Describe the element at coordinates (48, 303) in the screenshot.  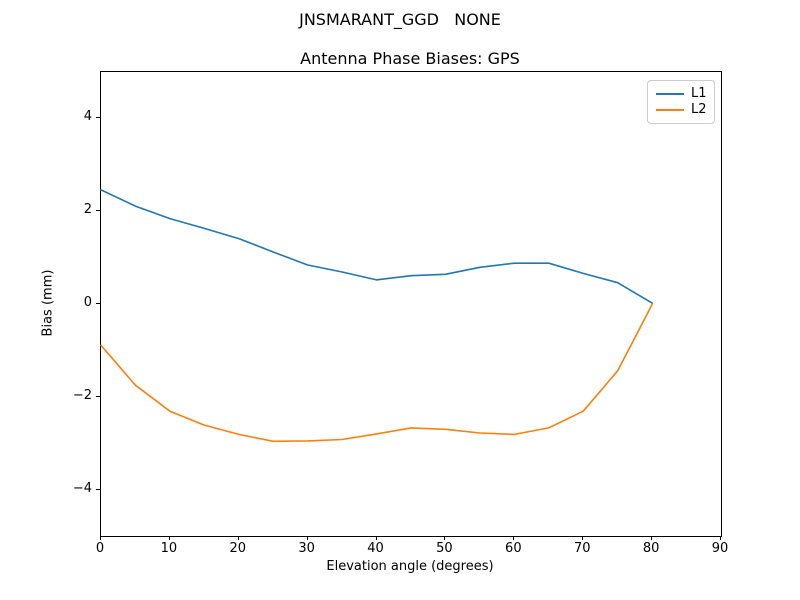
I see `y-axis-label: Bias (mm)` at that location.